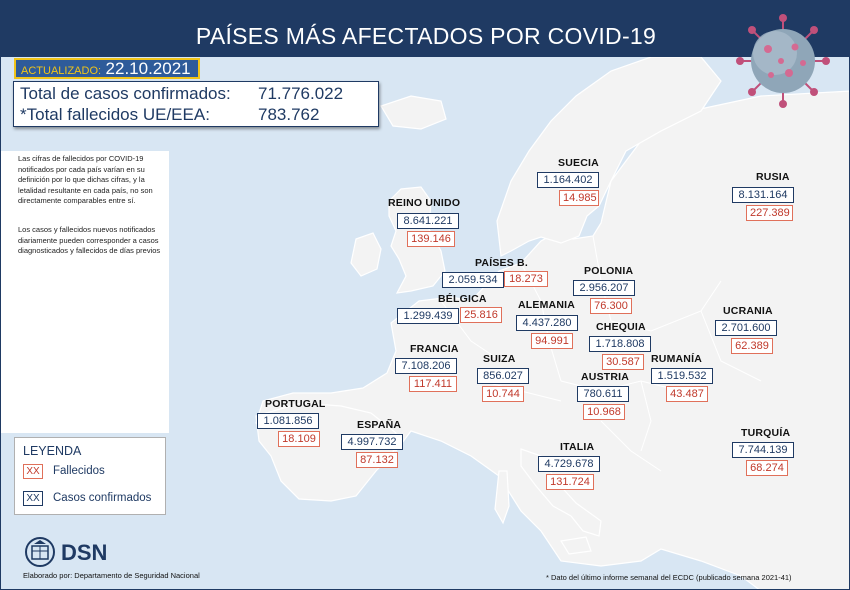  Describe the element at coordinates (605, 377) in the screenshot. I see `country-name-austria: AUSTRIA` at that location.